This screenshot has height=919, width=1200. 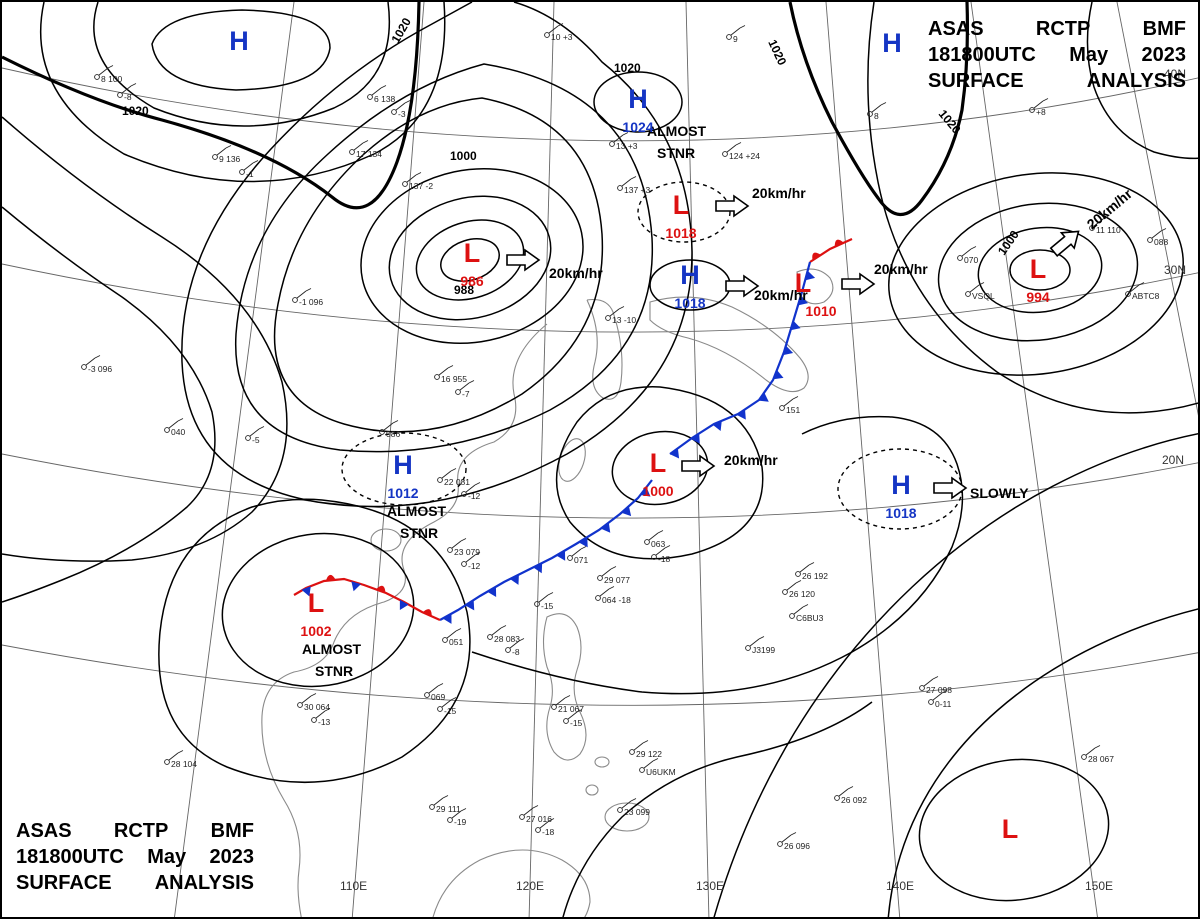 I want to click on station-plot: ABTC8, so click(x=1146, y=296).